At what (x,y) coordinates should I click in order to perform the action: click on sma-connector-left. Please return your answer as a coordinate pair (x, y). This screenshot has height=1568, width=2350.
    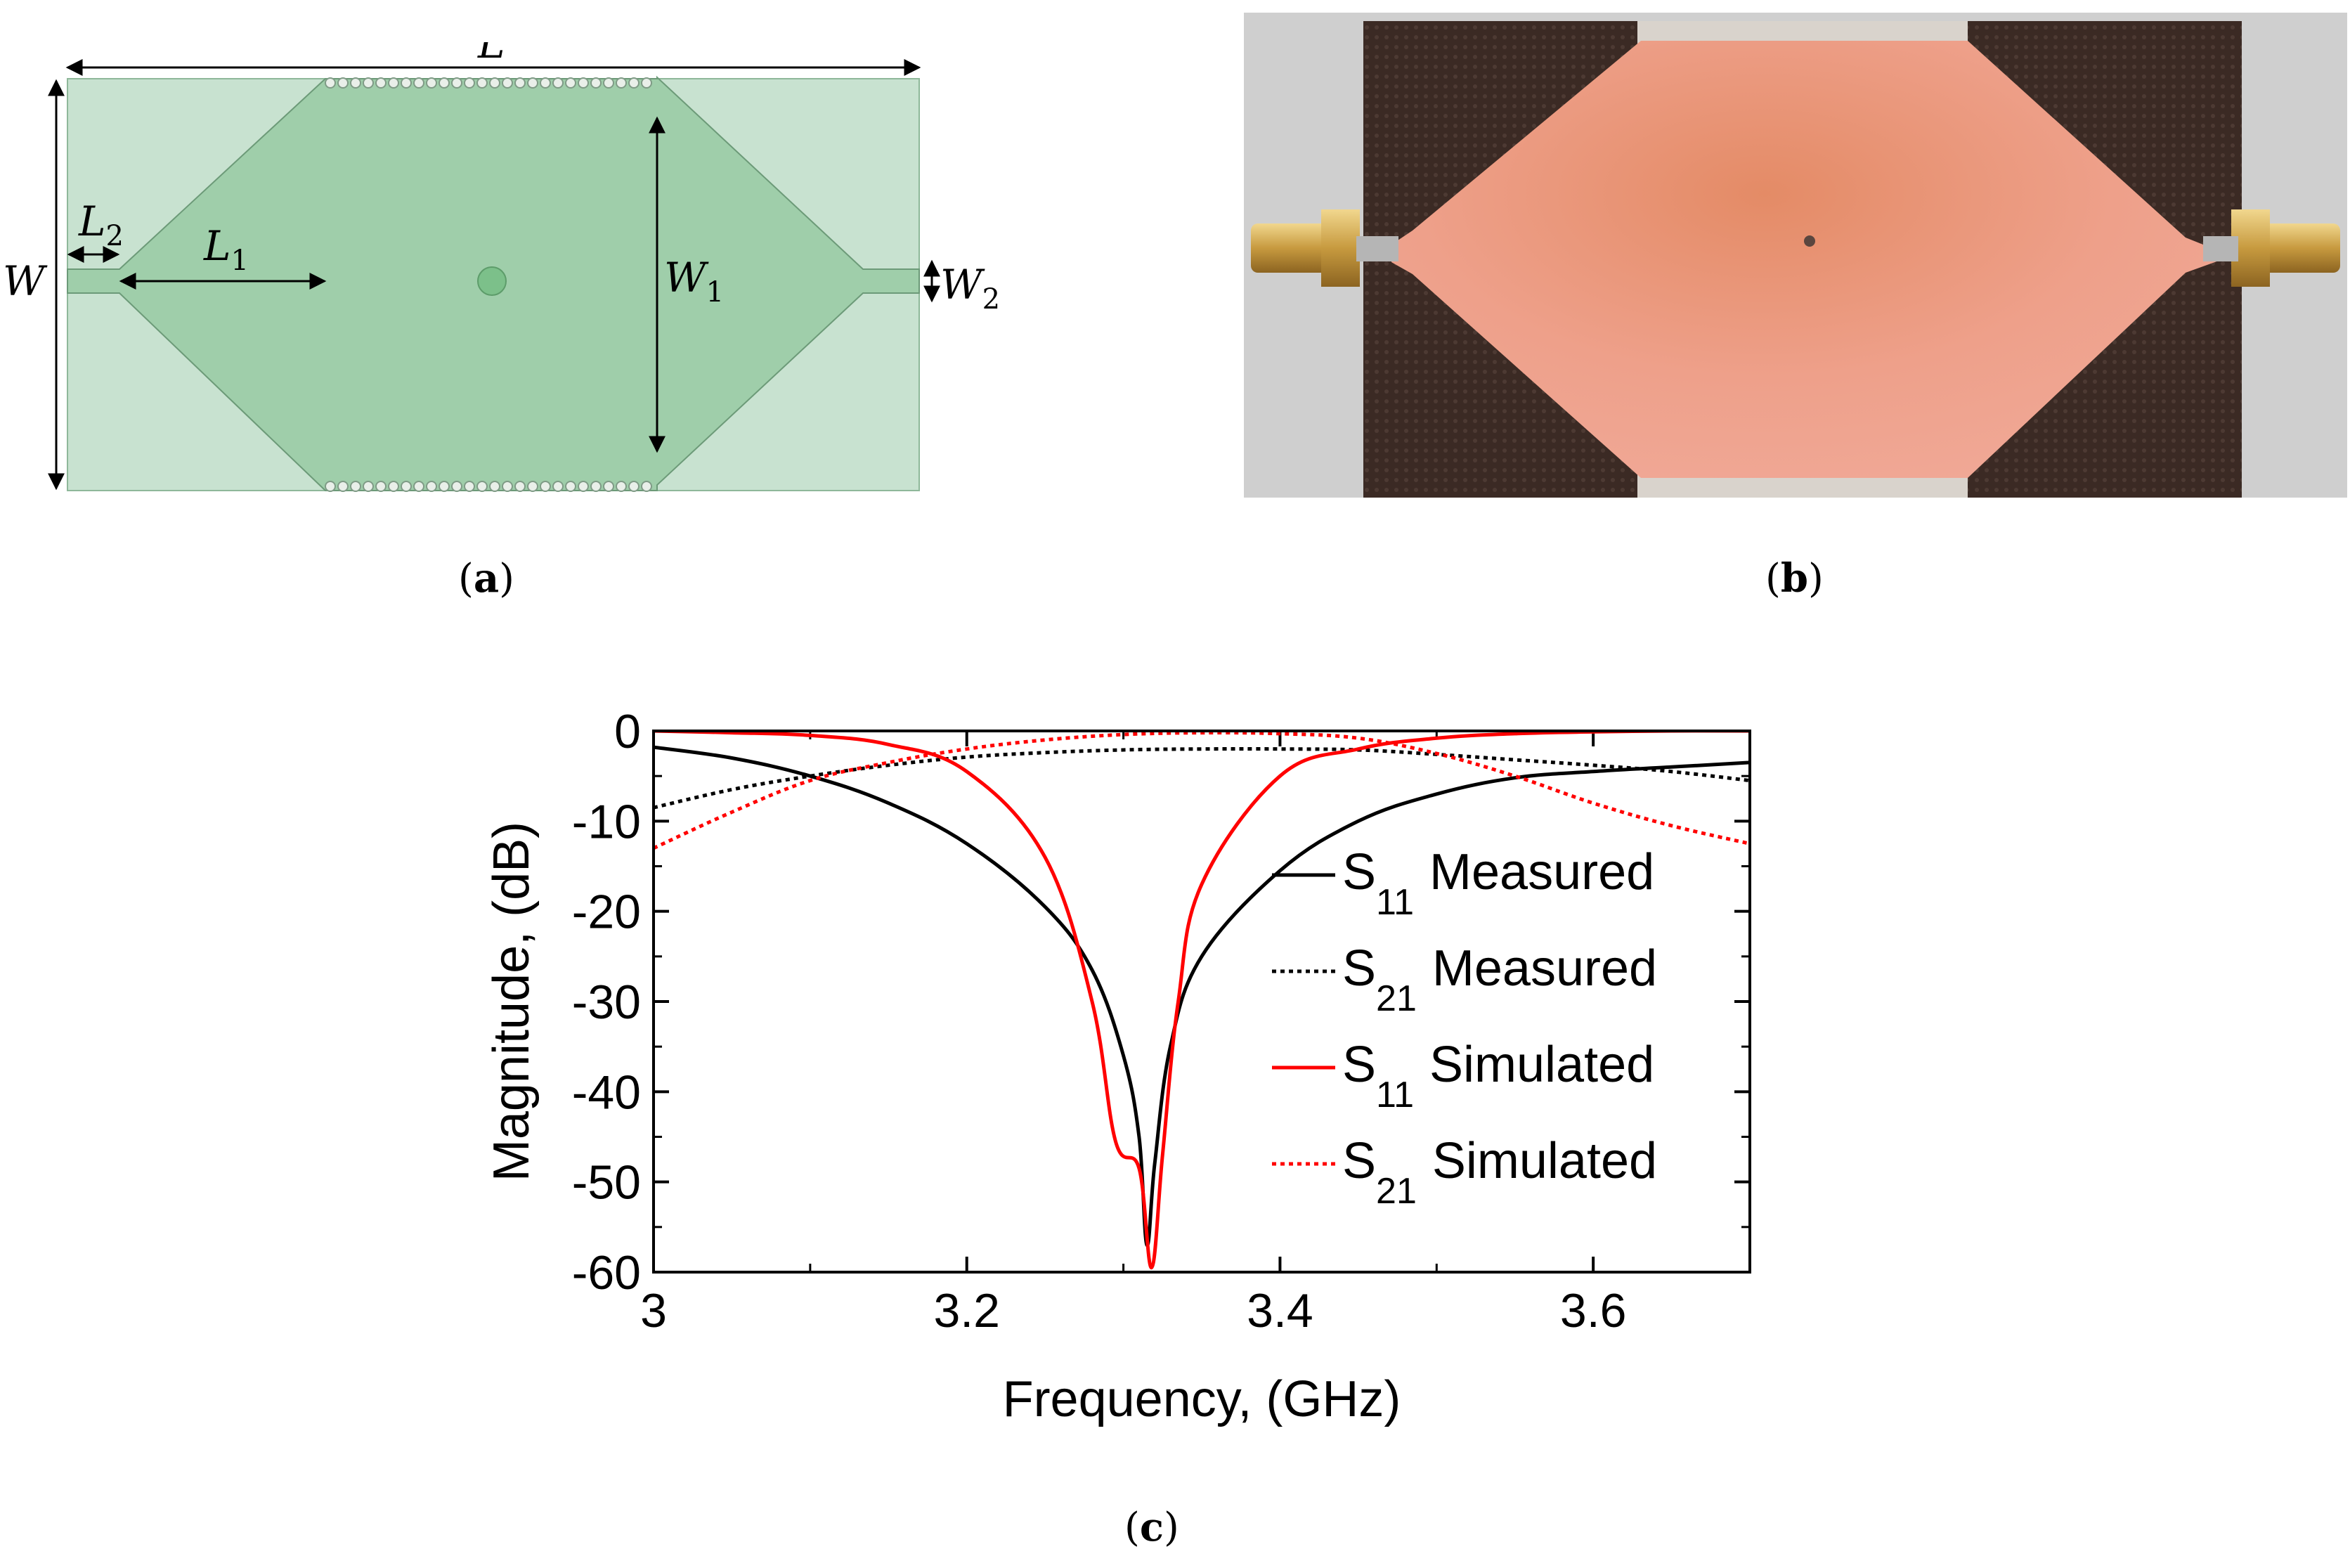
    Looking at the image, I should click on (1324, 248).